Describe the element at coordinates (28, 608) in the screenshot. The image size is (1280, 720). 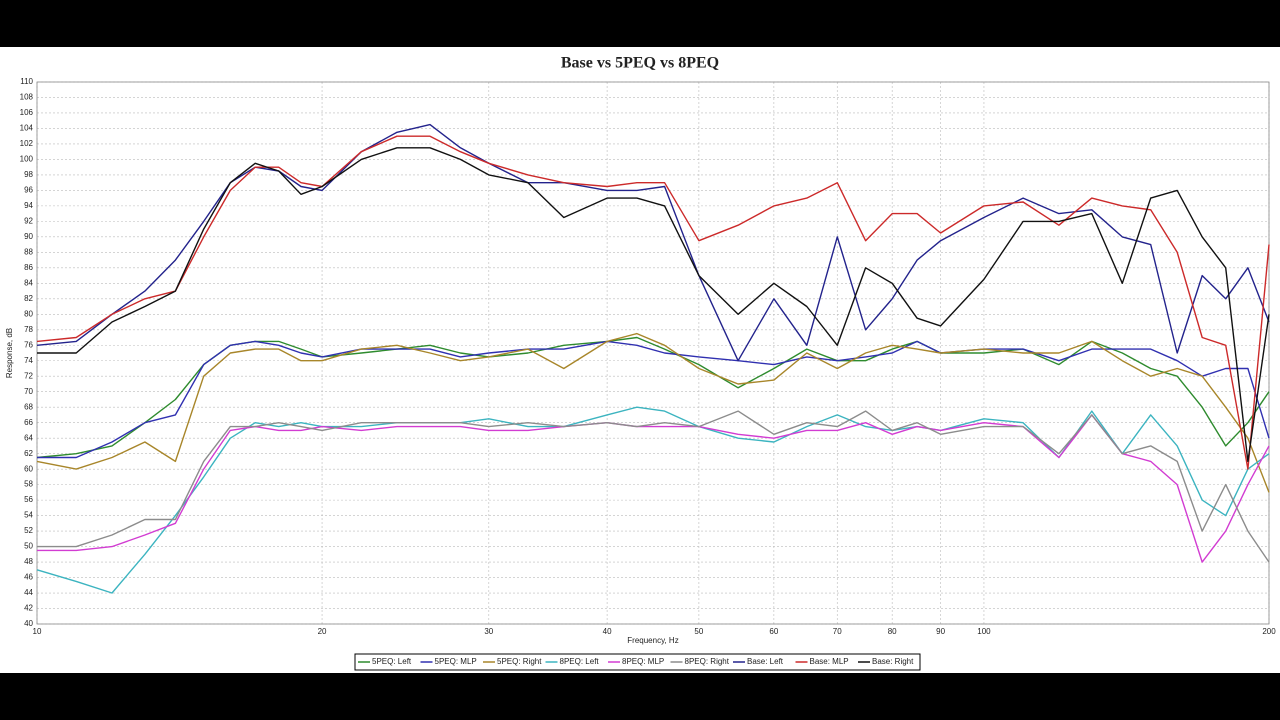
I see `y-tick-label: 42` at that location.